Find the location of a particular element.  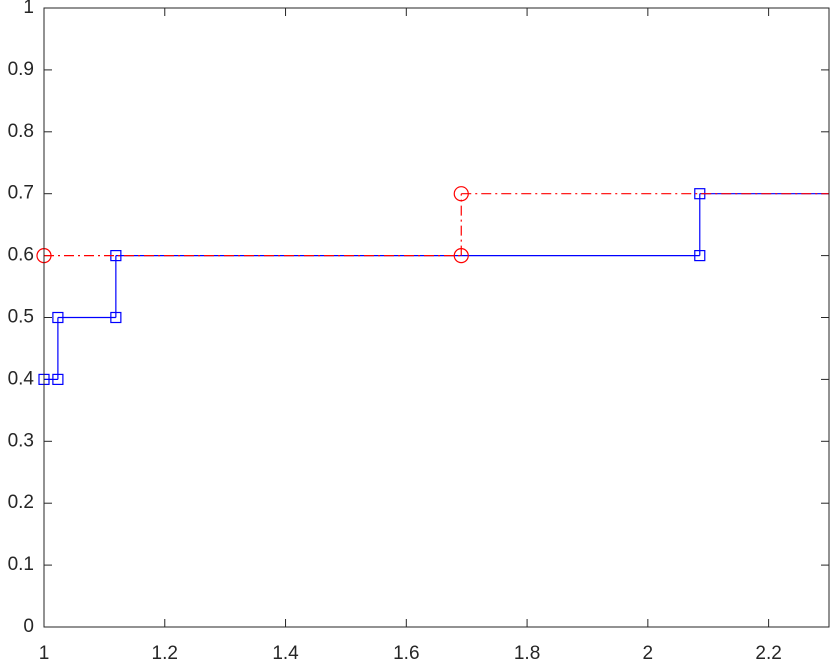

x-tick-label: 2 is located at coordinates (648, 653).